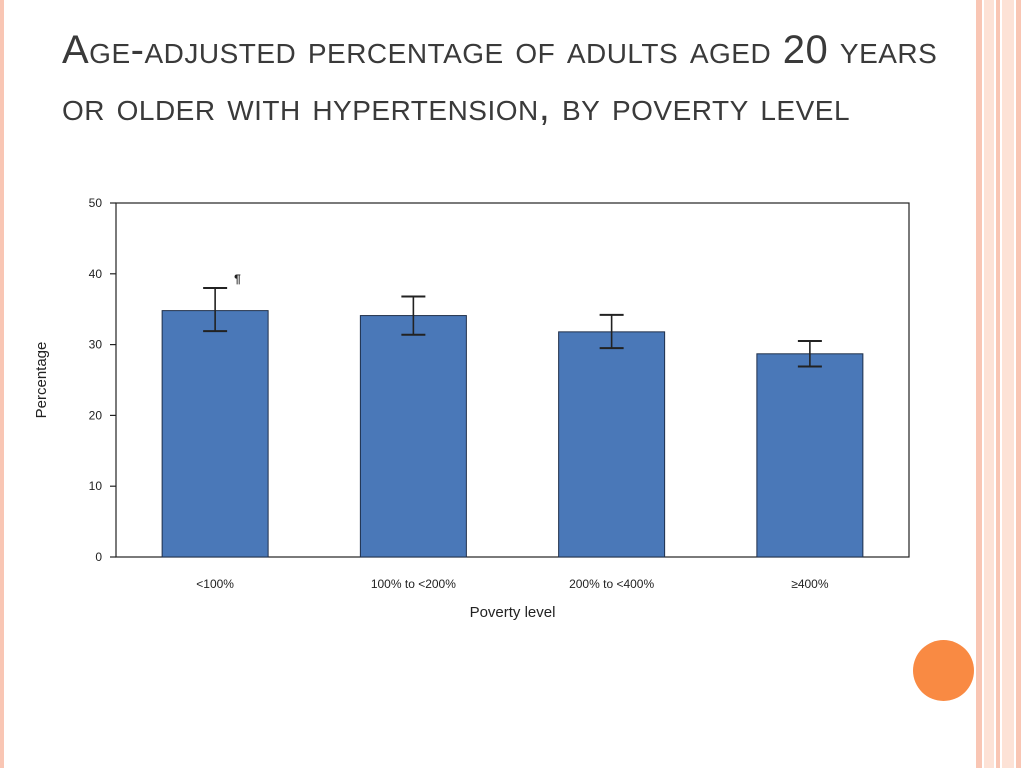 This screenshot has width=1024, height=768. What do you see at coordinates (413, 584) in the screenshot?
I see `x-tick-label: 100% to <200%` at bounding box center [413, 584].